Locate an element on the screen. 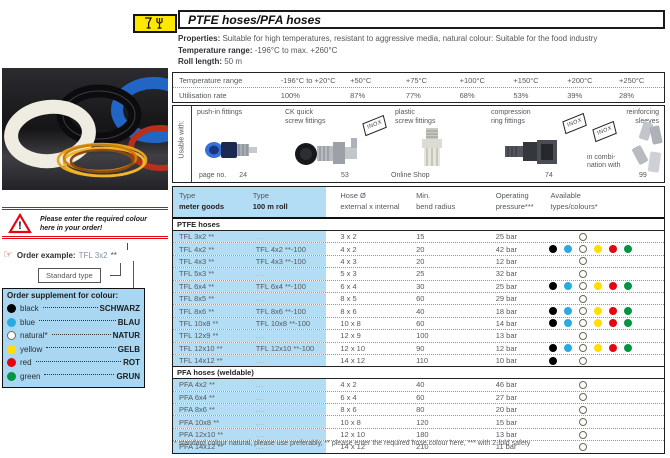 The image size is (670, 458). min-bend-radius: 25 is located at coordinates (420, 274).